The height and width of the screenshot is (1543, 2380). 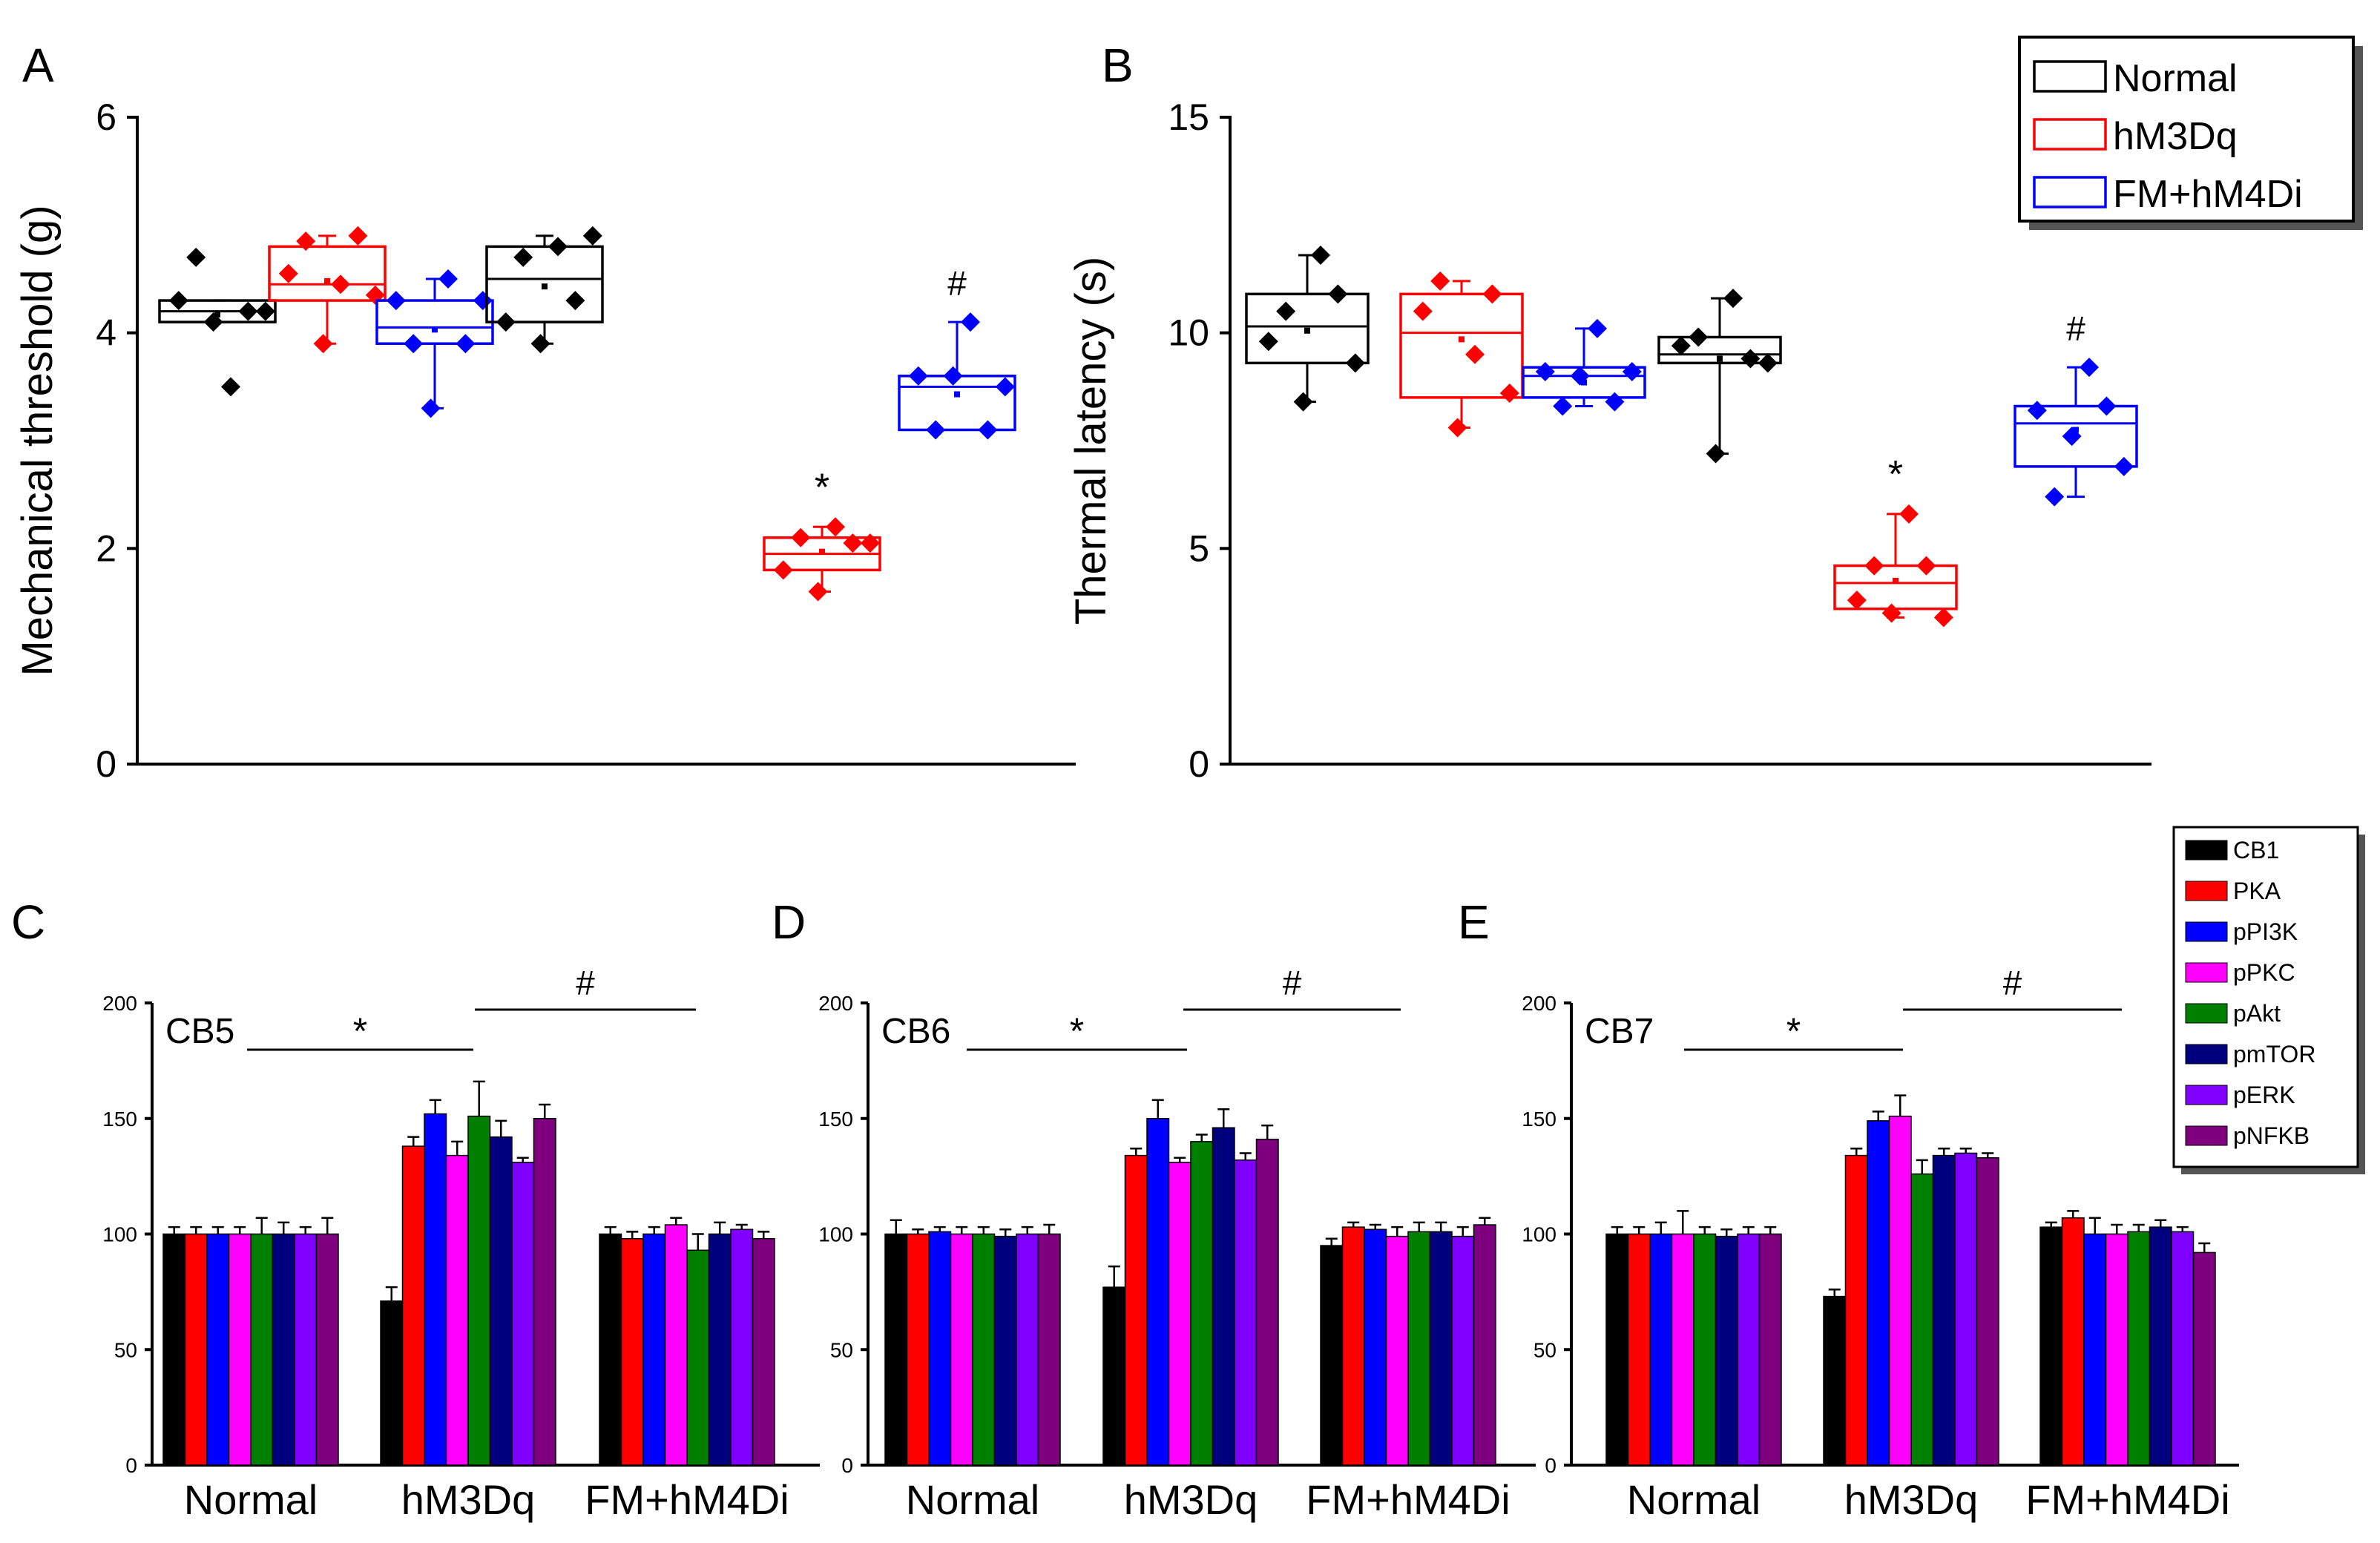 I want to click on panel-letter-e: E, so click(x=1474, y=922).